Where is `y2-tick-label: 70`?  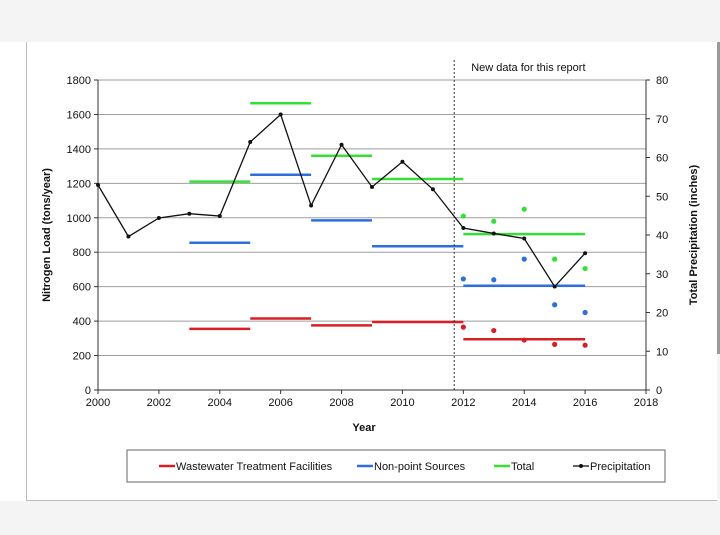 y2-tick-label: 70 is located at coordinates (662, 120).